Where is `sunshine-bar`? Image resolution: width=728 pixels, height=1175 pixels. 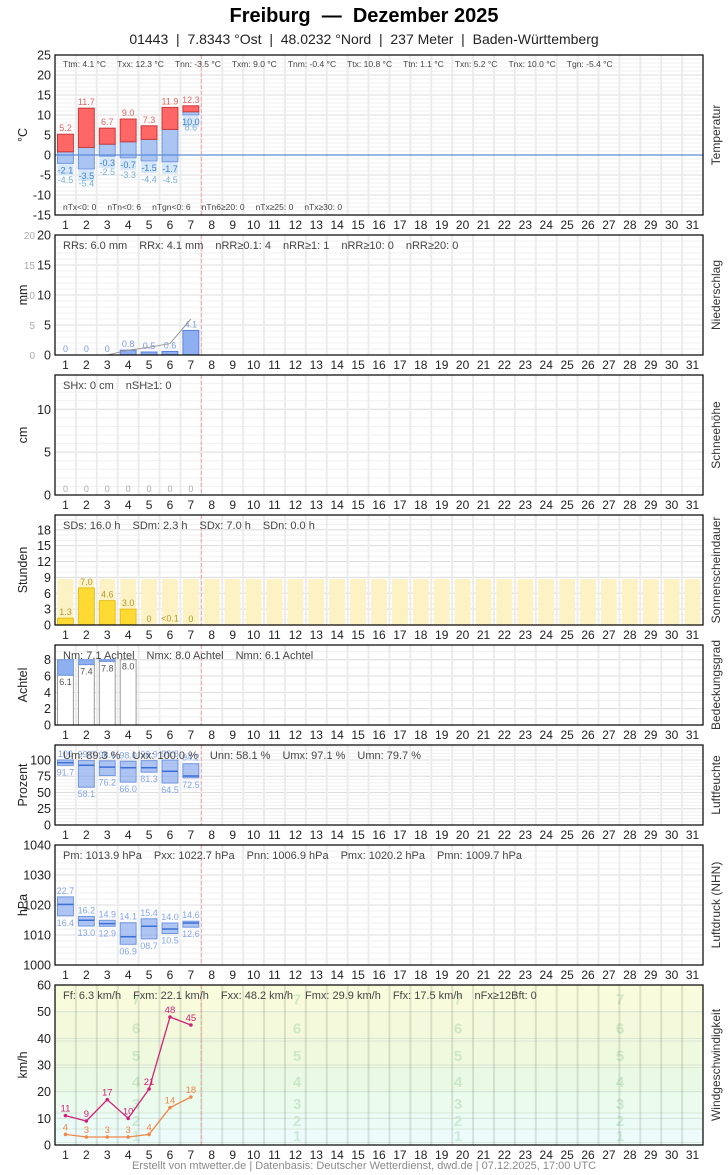
sunshine-bar is located at coordinates (107, 613).